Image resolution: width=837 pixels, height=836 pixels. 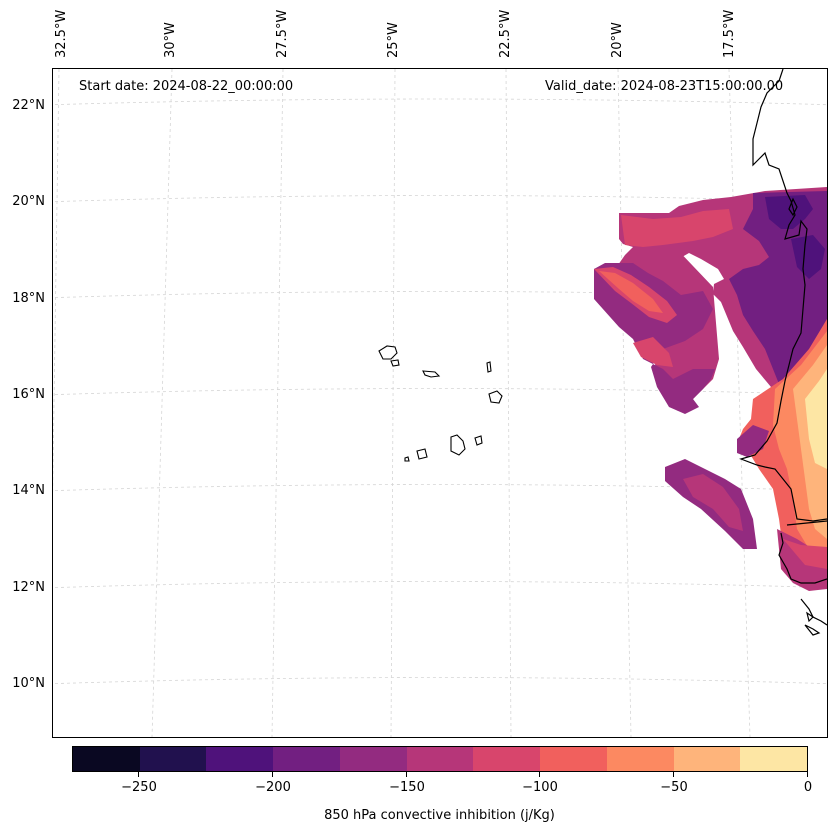 I want to click on lat-label-16n: 16°N, so click(x=28, y=394).